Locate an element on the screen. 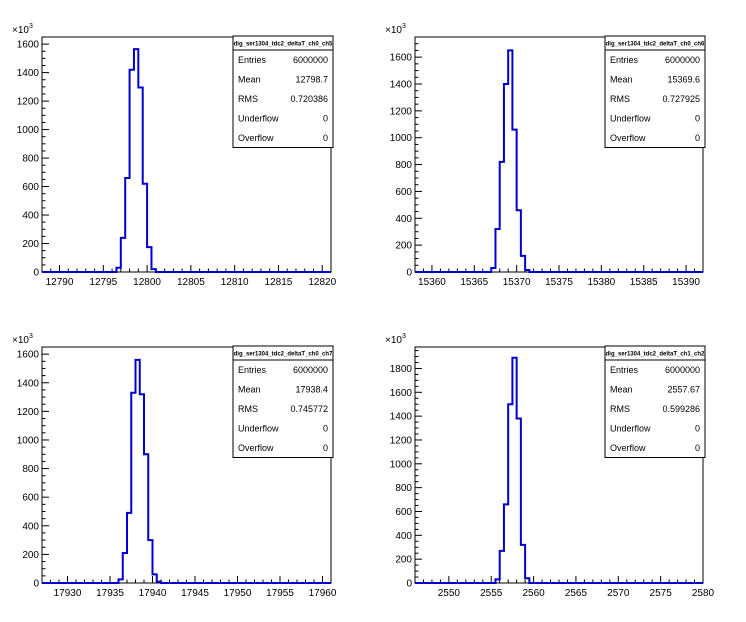 Image resolution: width=746 pixels, height=622 pixels. stats-label: Entries is located at coordinates (624, 370).